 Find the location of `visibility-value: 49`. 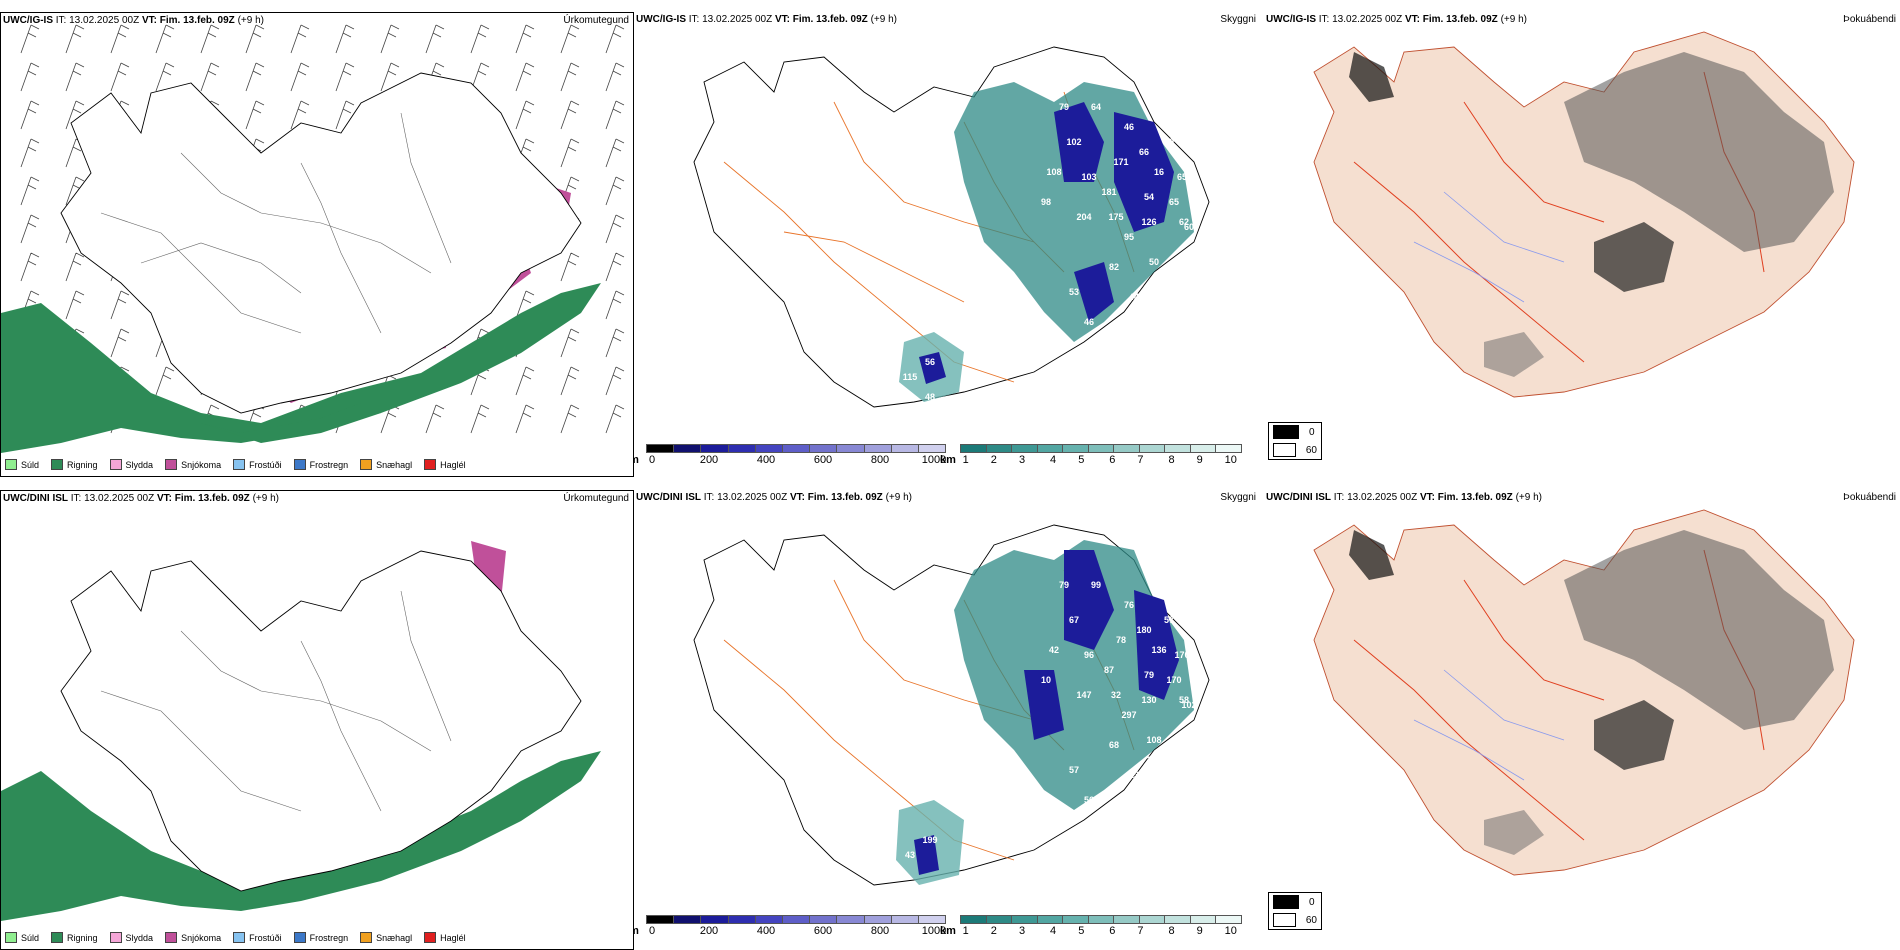

visibility-value: 49 is located at coordinates (1169, 142).